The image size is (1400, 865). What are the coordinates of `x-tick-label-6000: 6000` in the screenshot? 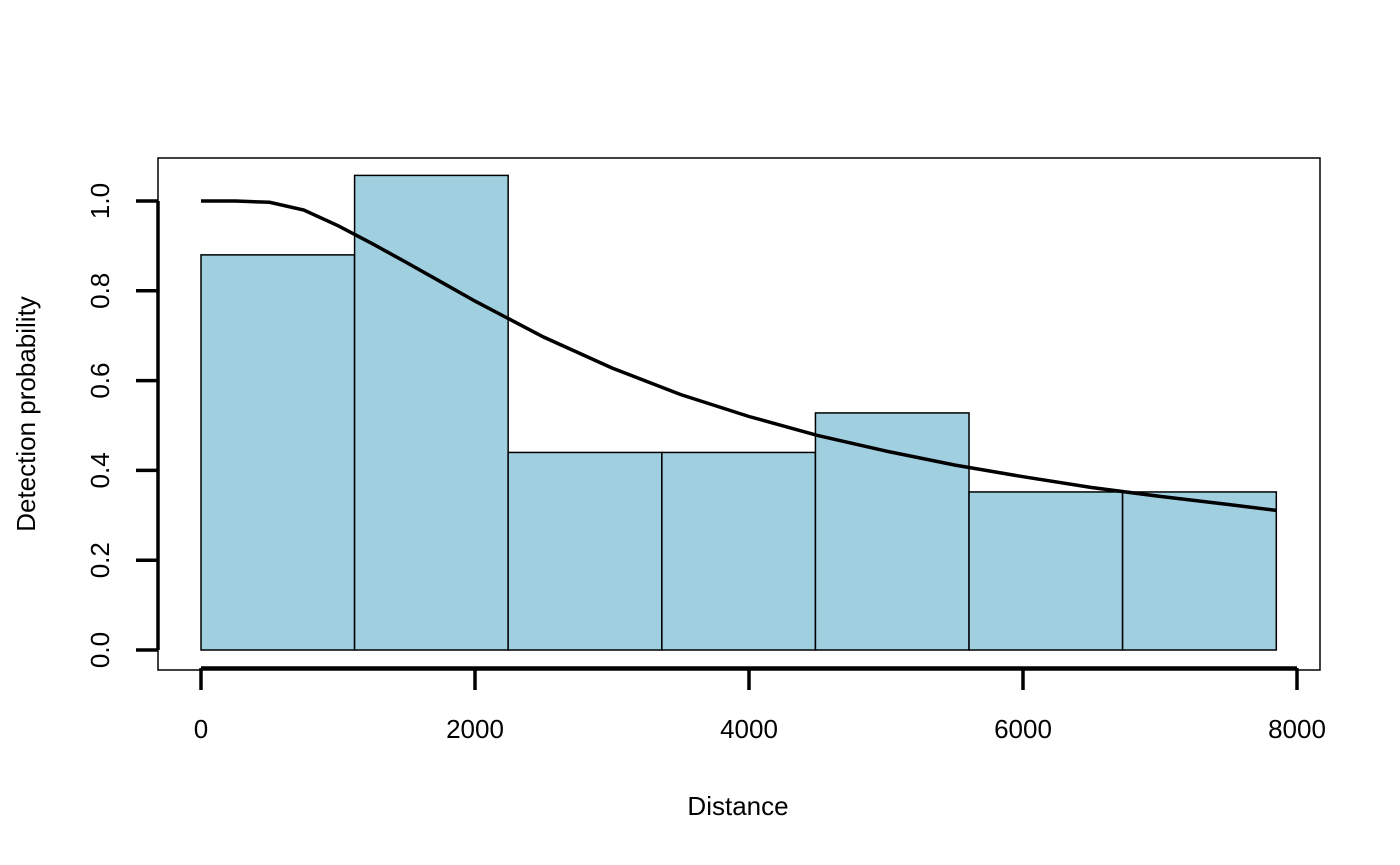 It's located at (1023, 729).